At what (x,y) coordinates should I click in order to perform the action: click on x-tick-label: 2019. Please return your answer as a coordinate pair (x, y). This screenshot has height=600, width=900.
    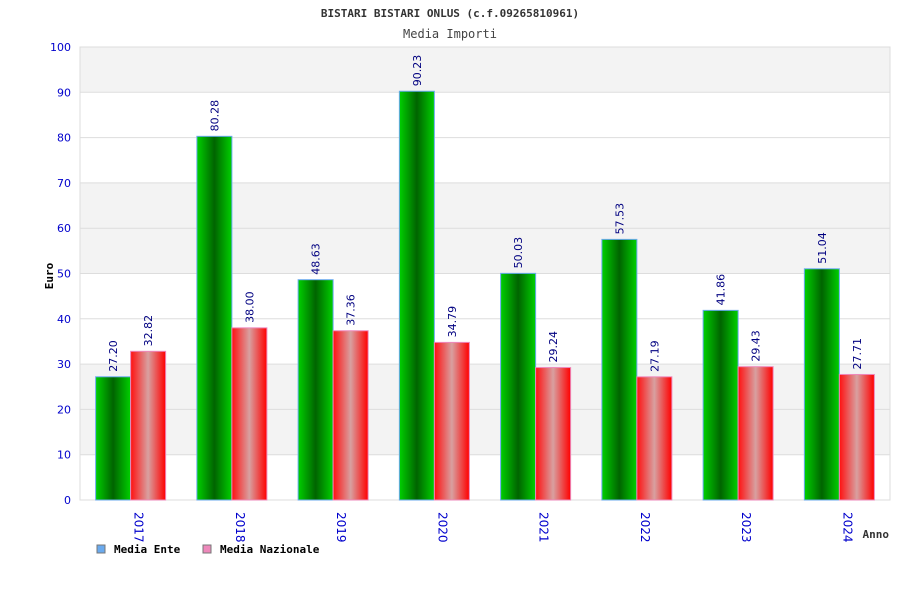
    Looking at the image, I should click on (341, 527).